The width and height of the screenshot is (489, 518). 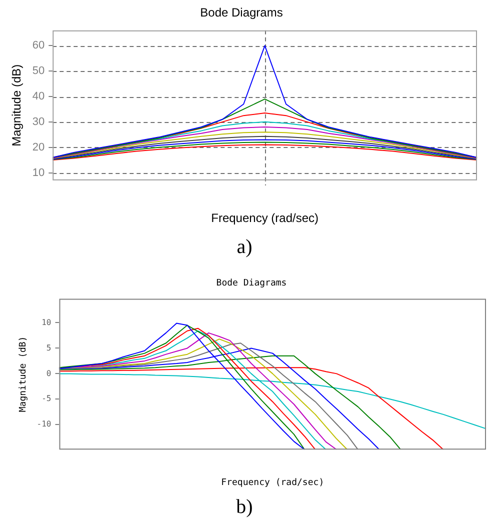 I want to click on y-tick-label: 50, so click(x=38, y=71).